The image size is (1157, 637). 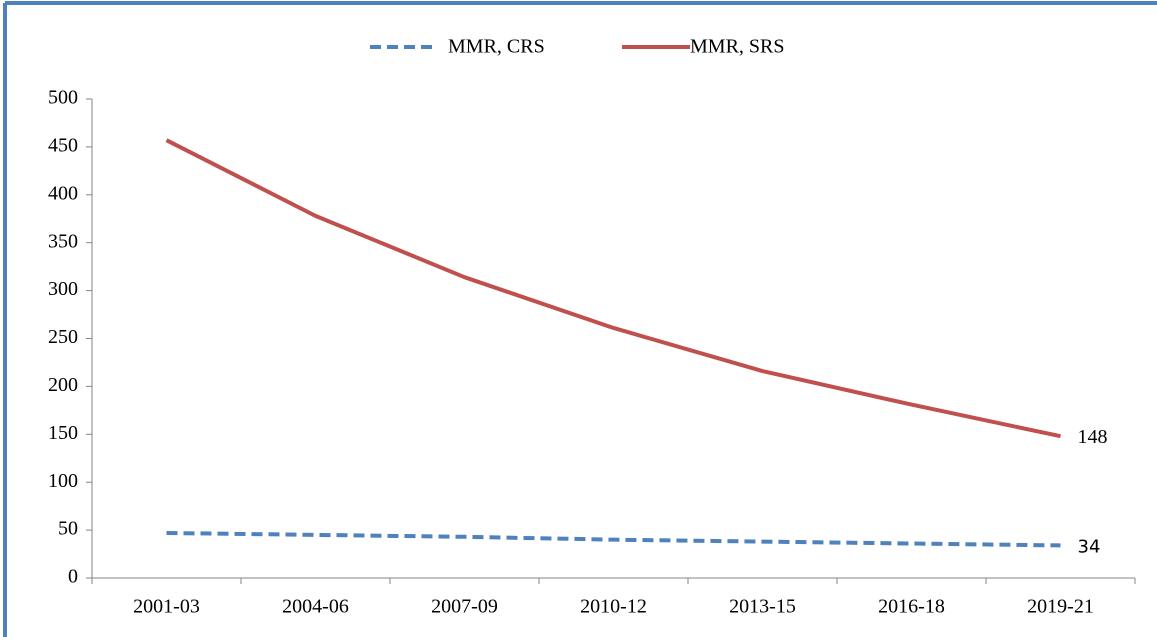 I want to click on y-tick-label: 500, so click(x=63, y=98).